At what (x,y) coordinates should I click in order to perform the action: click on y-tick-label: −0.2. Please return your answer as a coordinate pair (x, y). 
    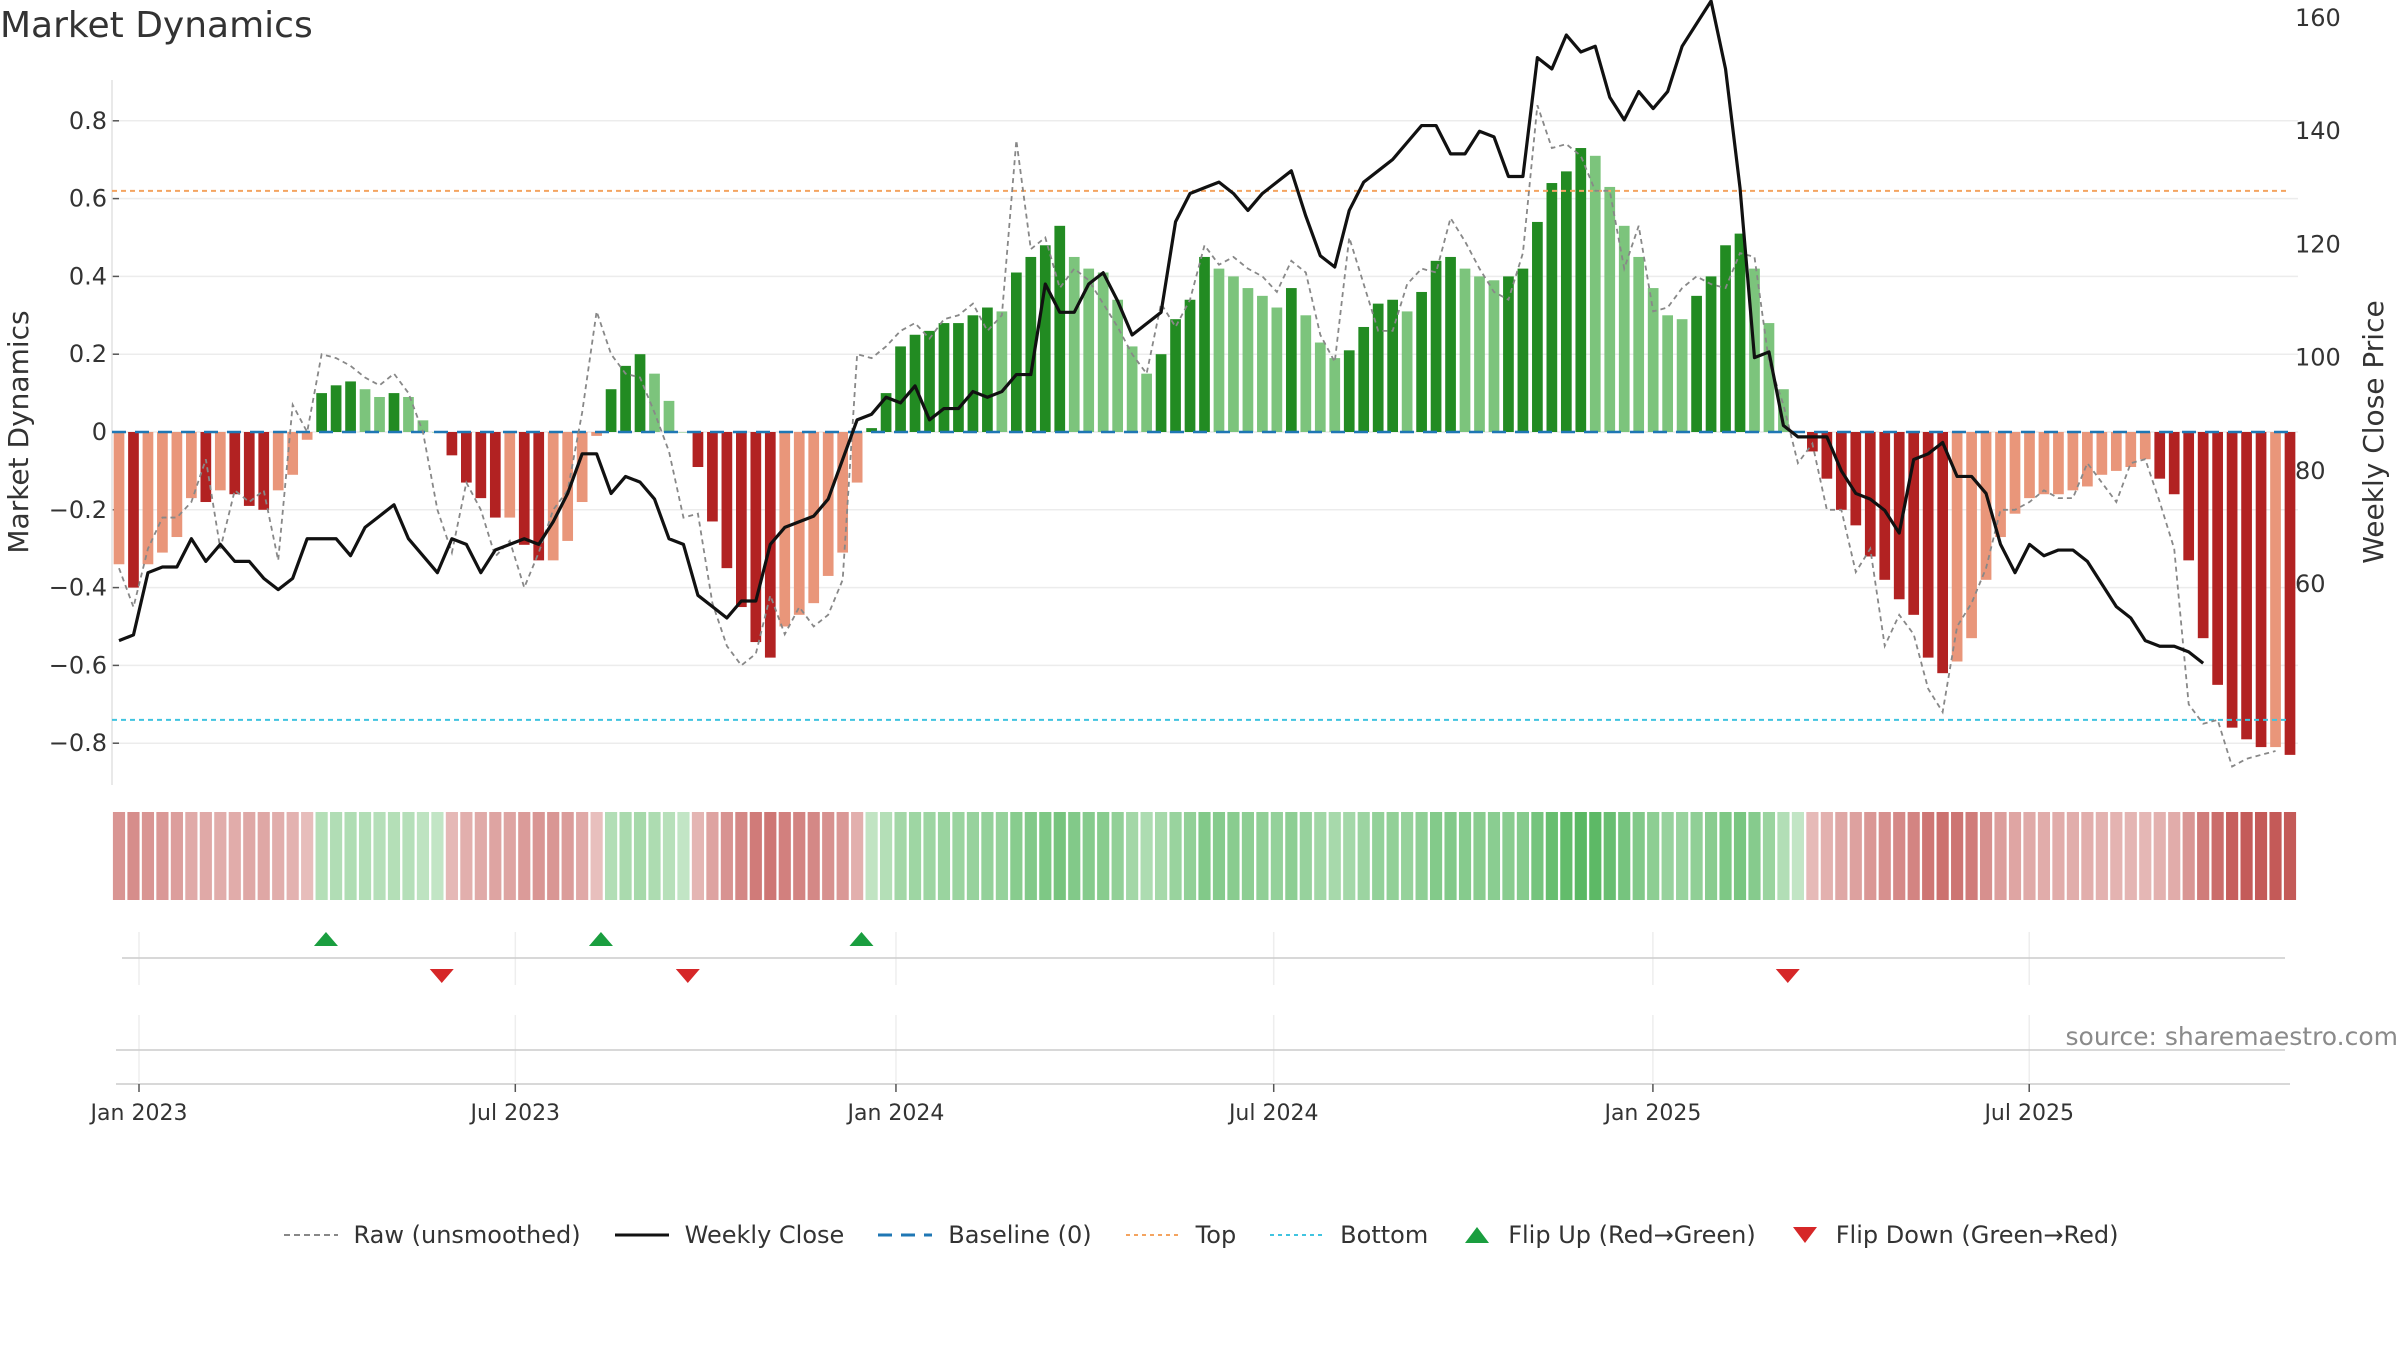
    Looking at the image, I should click on (78, 510).